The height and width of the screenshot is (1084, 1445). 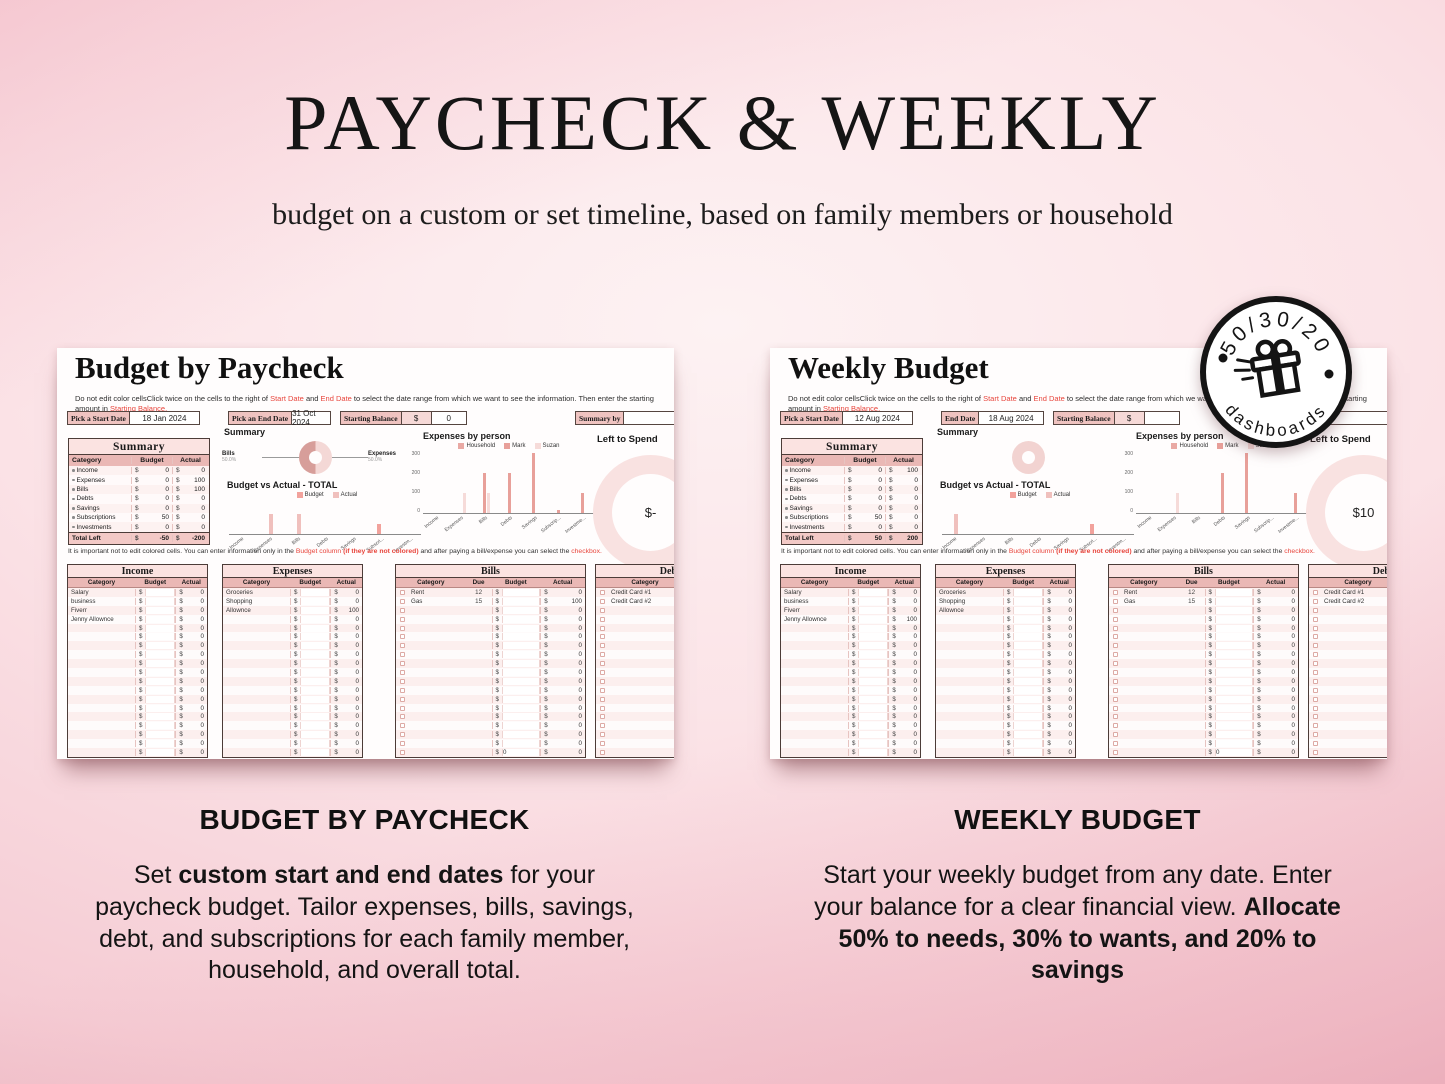 I want to click on category-cell: Groceries, so click(x=952, y=592).